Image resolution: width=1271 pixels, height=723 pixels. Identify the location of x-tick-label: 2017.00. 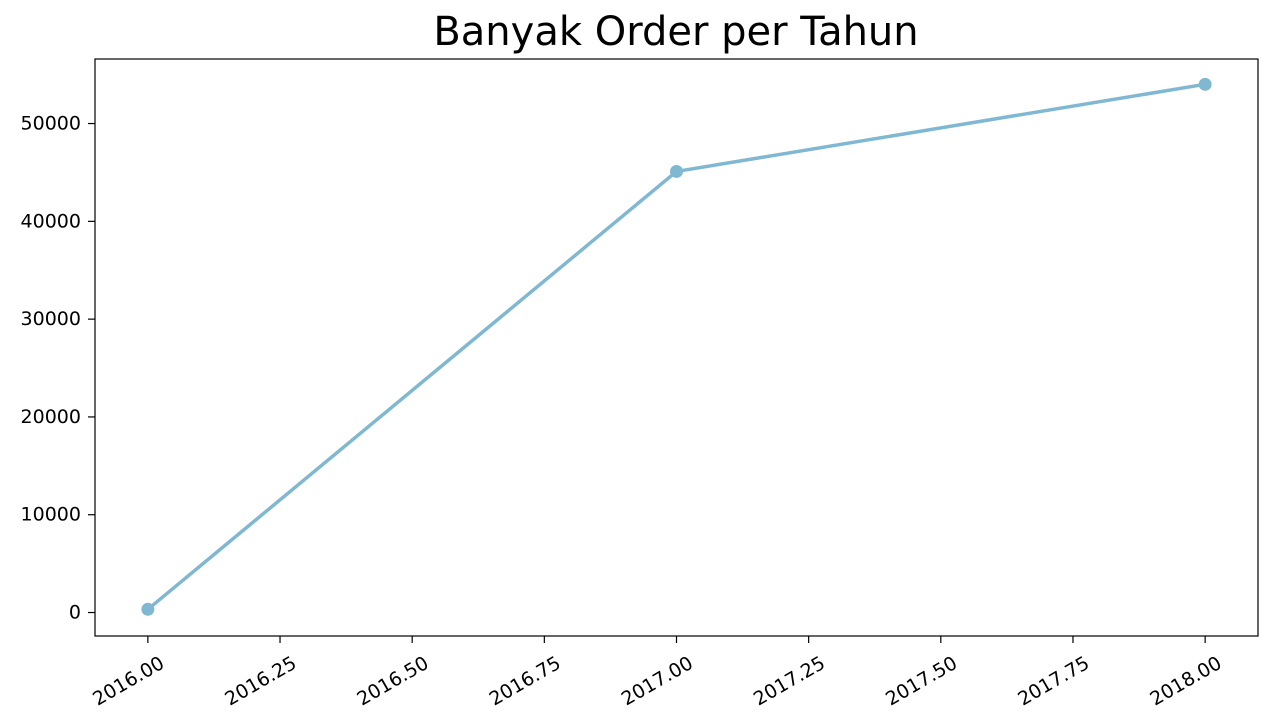
(657, 681).